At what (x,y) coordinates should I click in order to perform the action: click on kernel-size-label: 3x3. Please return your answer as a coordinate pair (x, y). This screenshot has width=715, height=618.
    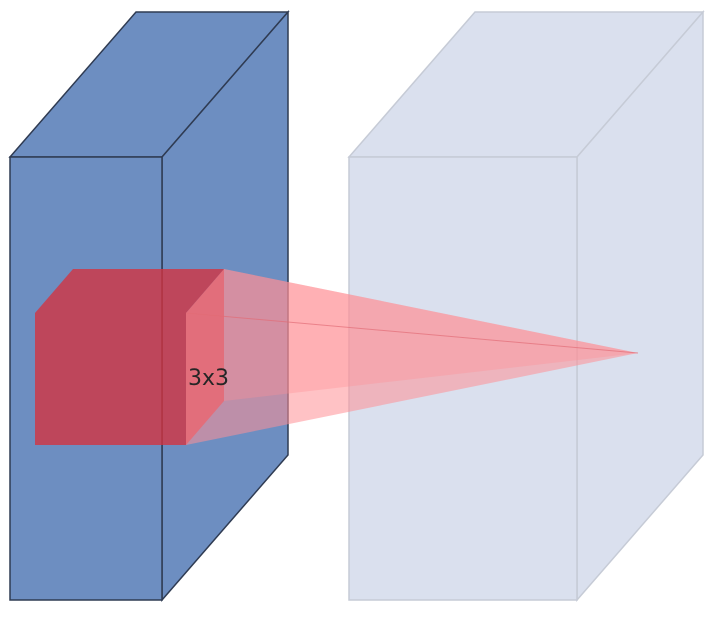
    Looking at the image, I should click on (208, 378).